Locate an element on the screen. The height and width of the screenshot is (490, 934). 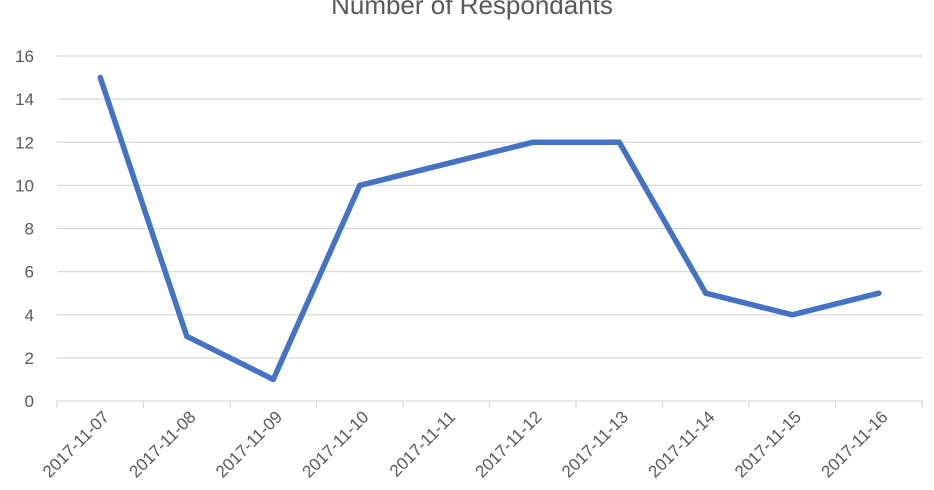
x-tick-label-8: 2017-11-15 is located at coordinates (768, 444).